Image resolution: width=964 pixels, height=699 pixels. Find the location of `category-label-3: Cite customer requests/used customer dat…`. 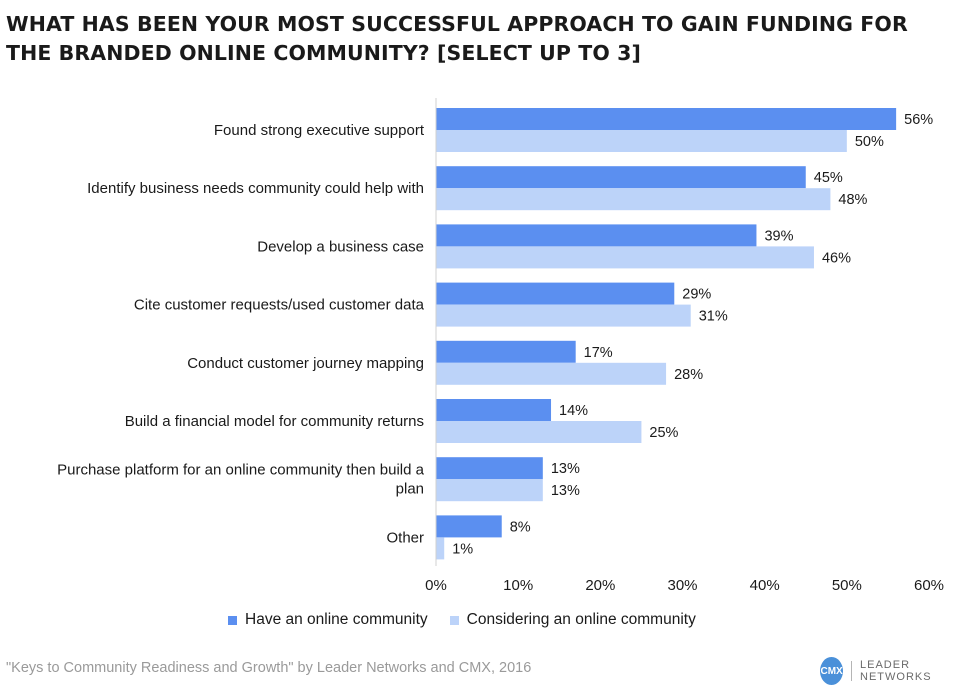

category-label-3: Cite customer requests/used customer dat… is located at coordinates (279, 305).